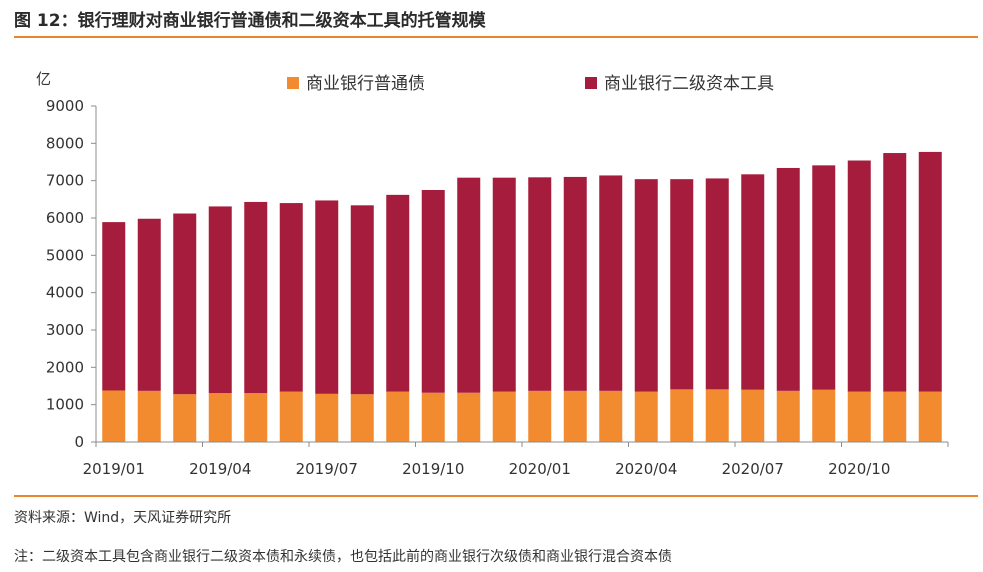 Image resolution: width=983 pixels, height=572 pixels. I want to click on x-tick-label: 2020/04, so click(646, 469).